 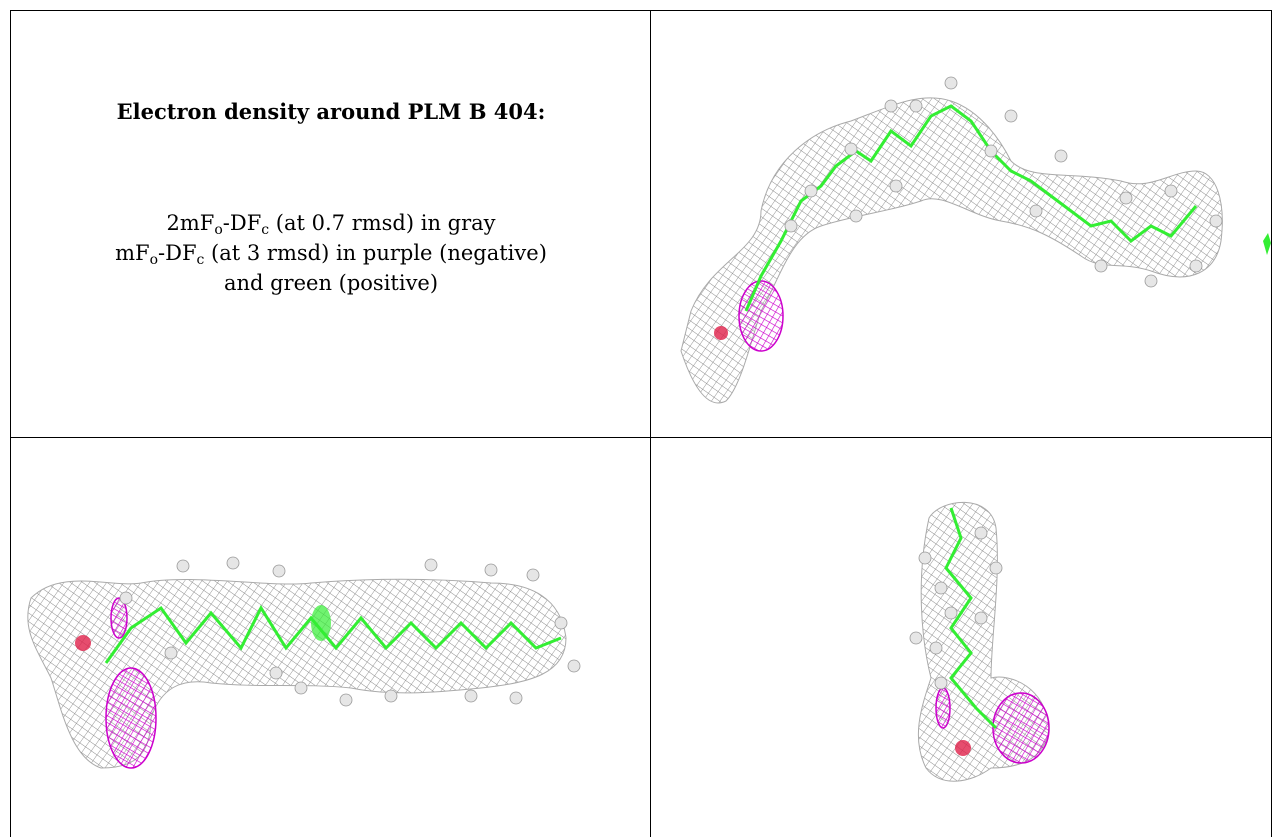 I want to click on density-mesh, so click(x=297, y=673).